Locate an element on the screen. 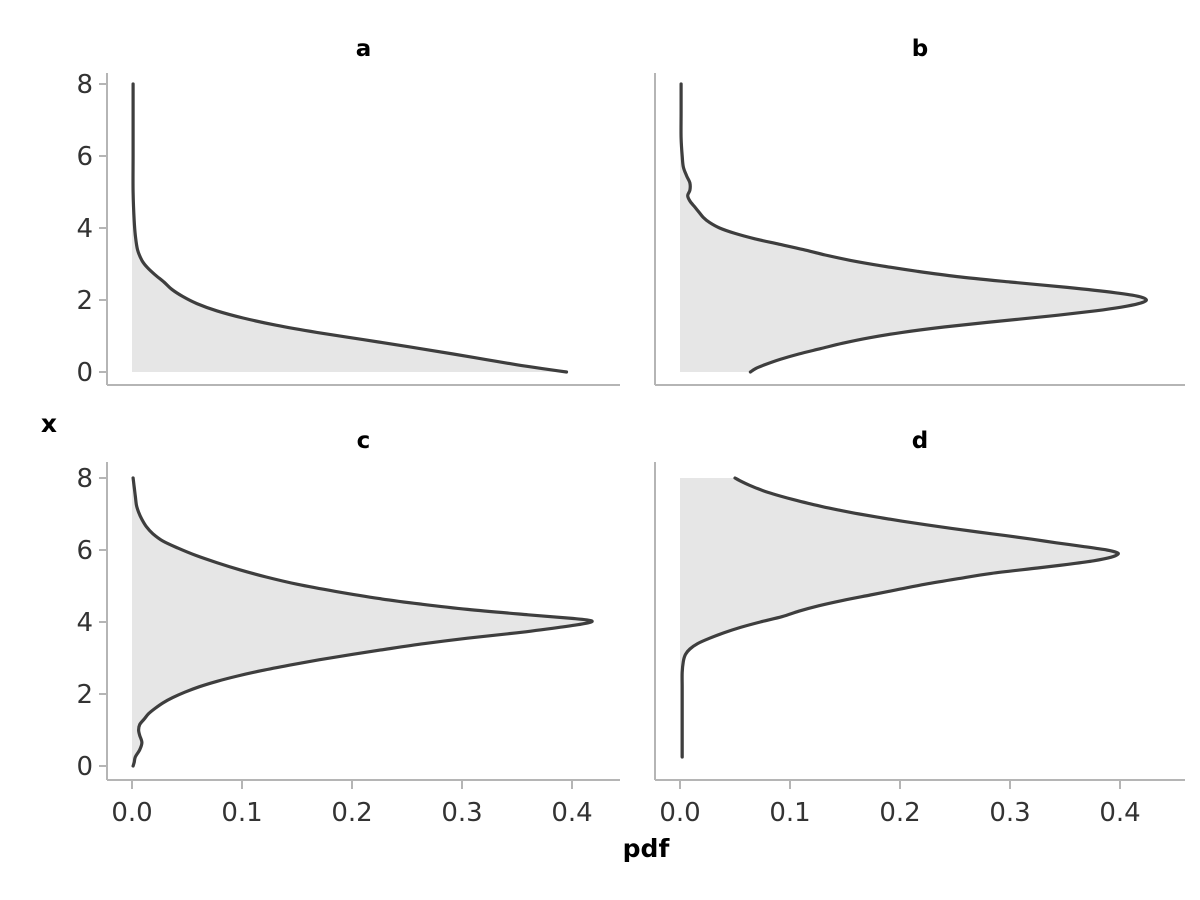  panel-a-curve is located at coordinates (350, 228).